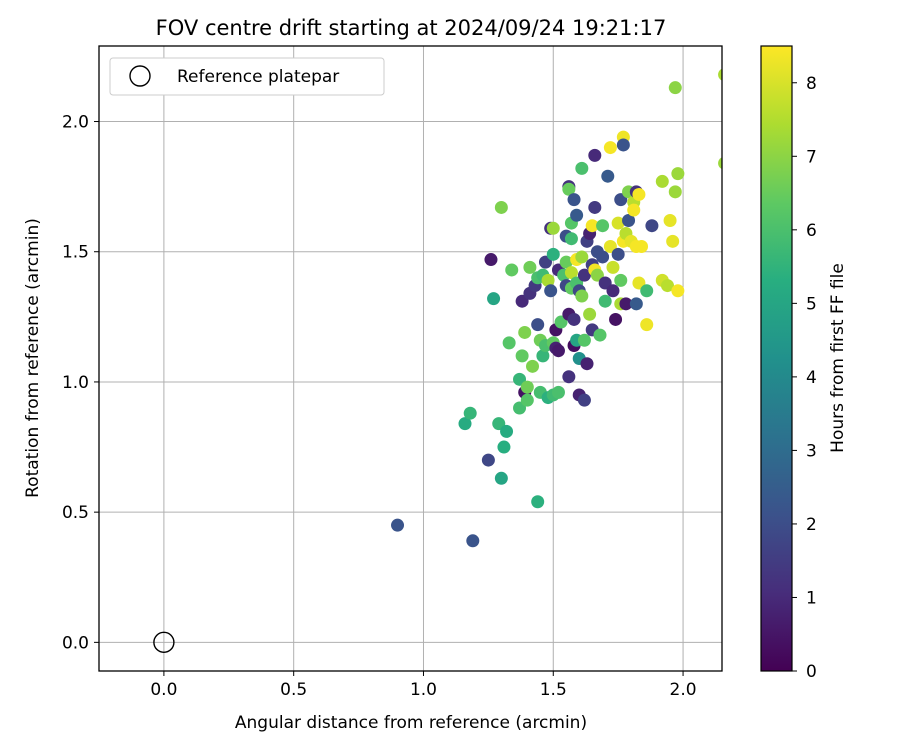 The height and width of the screenshot is (750, 900). I want to click on colorbar-ticks: 0 1 2 3 4 5 6 7 8, so click(804, 378).